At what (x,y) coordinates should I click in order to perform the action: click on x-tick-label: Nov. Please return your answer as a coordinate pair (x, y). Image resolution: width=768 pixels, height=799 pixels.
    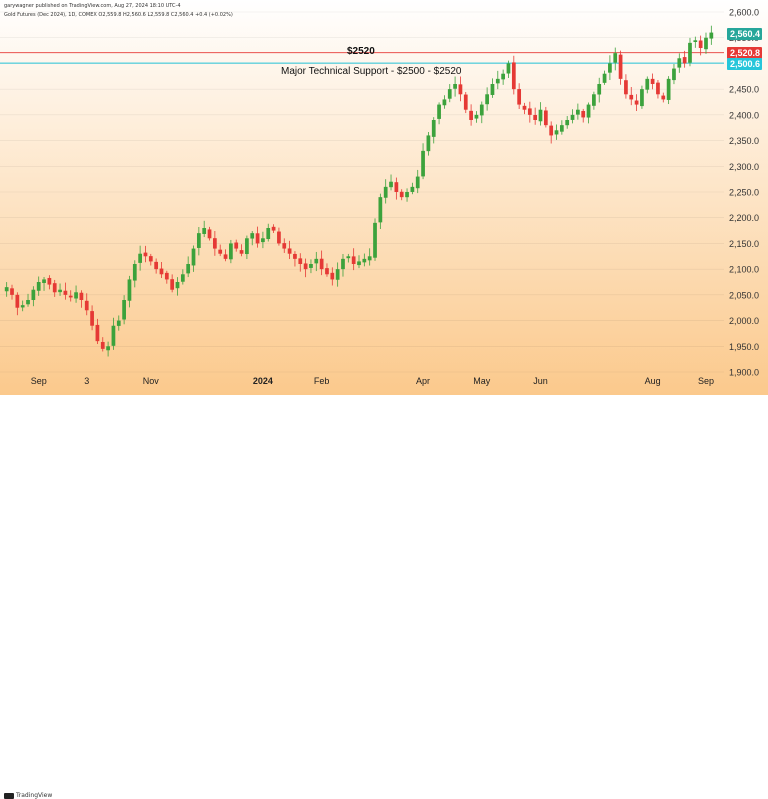
    Looking at the image, I should click on (151, 381).